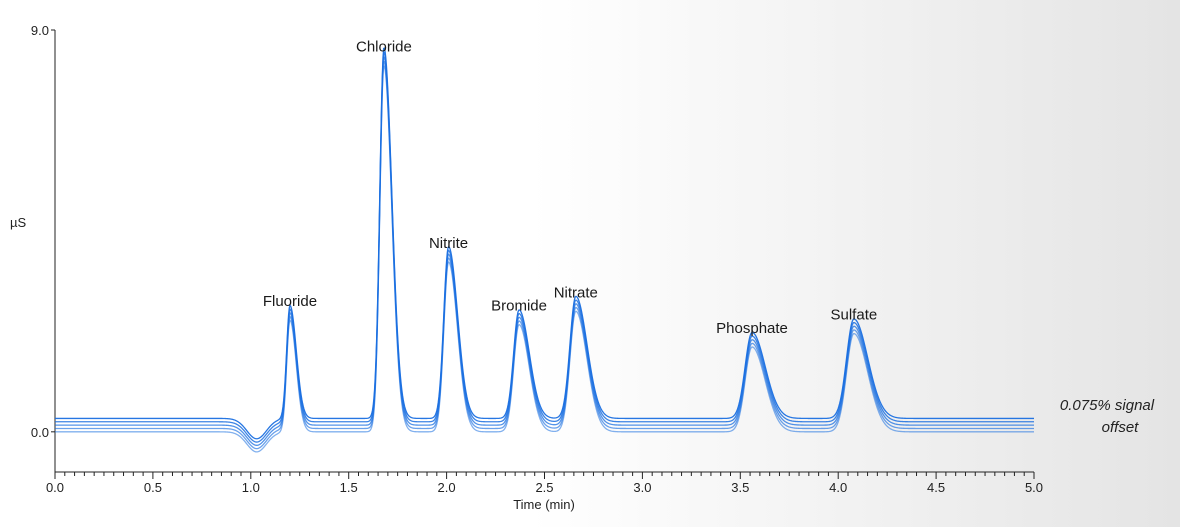  I want to click on peak-label: Nitrite, so click(448, 243).